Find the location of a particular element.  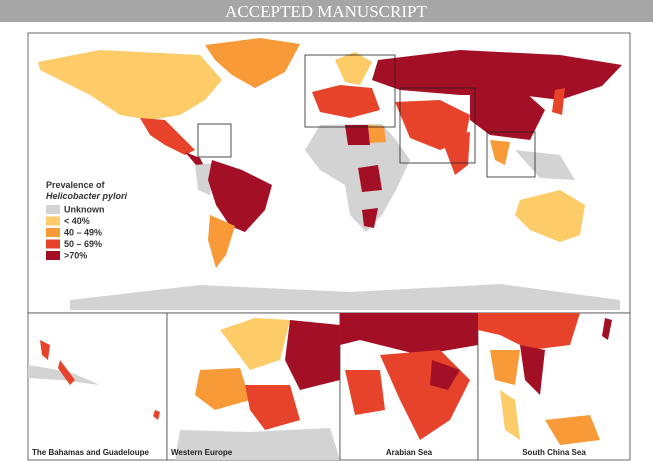

inset-label: Arabian Sea is located at coordinates (409, 452).